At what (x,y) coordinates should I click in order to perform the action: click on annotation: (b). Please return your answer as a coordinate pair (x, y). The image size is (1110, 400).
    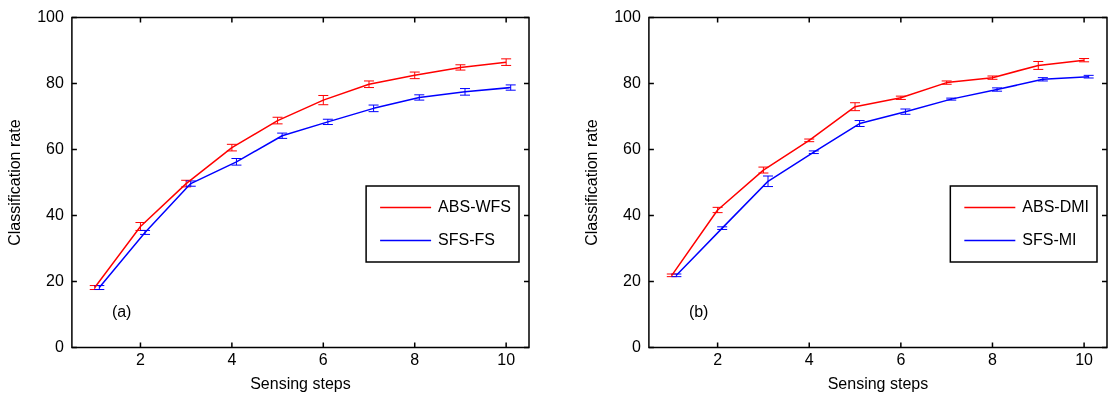
    Looking at the image, I should click on (698, 312).